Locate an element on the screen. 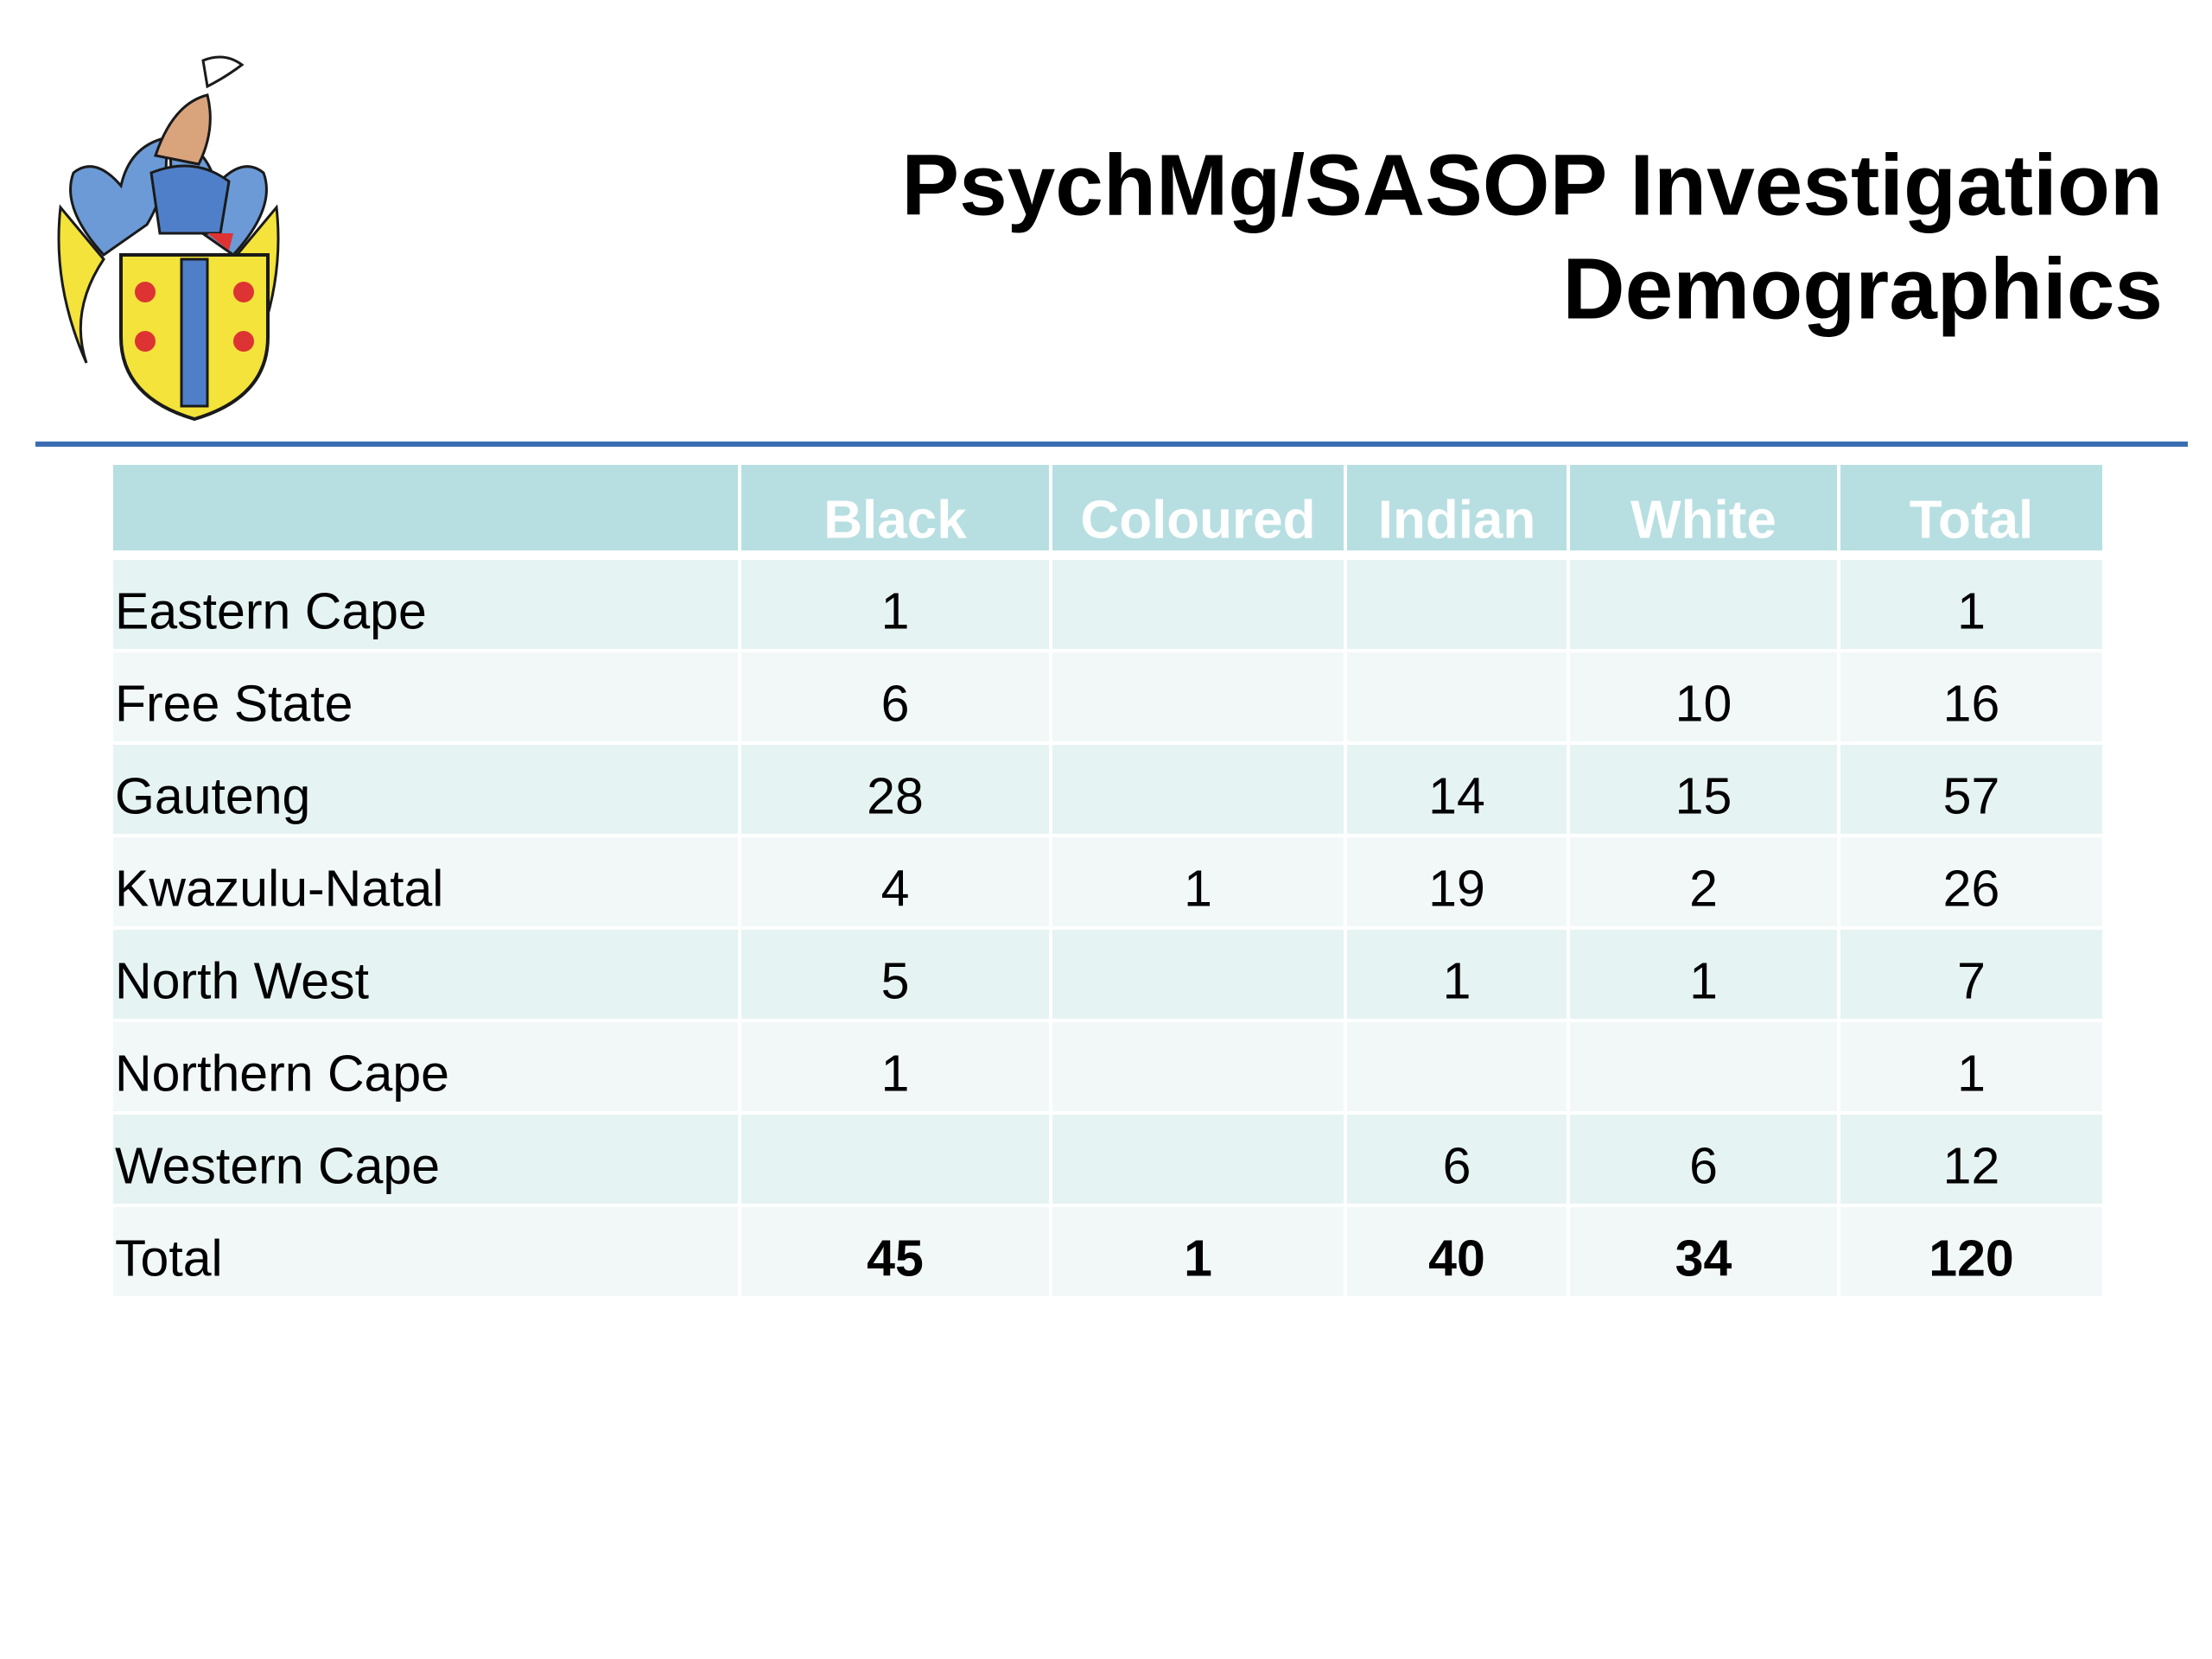 The width and height of the screenshot is (2212, 1659). column-header: Total is located at coordinates (1972, 520).